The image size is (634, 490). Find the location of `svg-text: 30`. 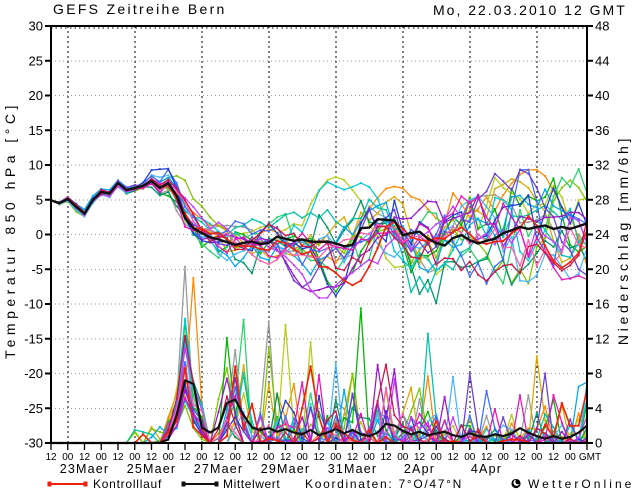

svg-text: 30 is located at coordinates (36, 26).